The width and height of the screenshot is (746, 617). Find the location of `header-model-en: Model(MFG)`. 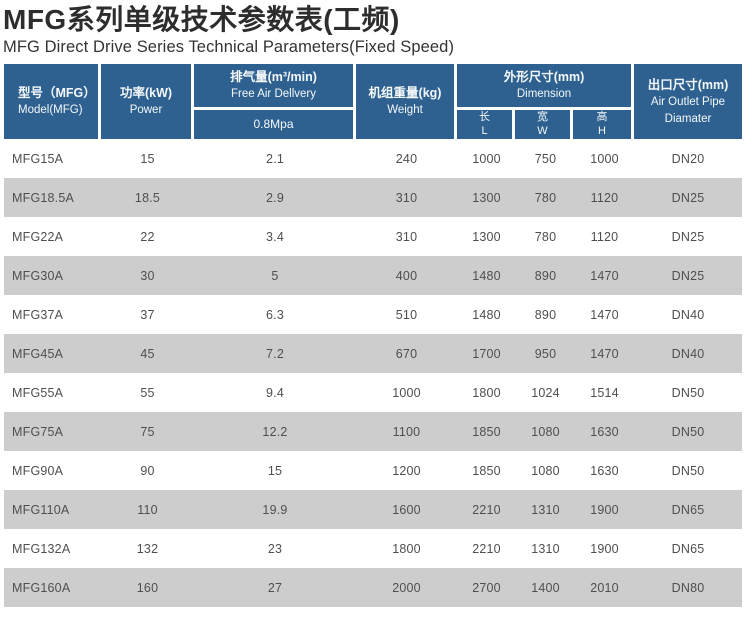

header-model-en: Model(MFG) is located at coordinates (50, 110).